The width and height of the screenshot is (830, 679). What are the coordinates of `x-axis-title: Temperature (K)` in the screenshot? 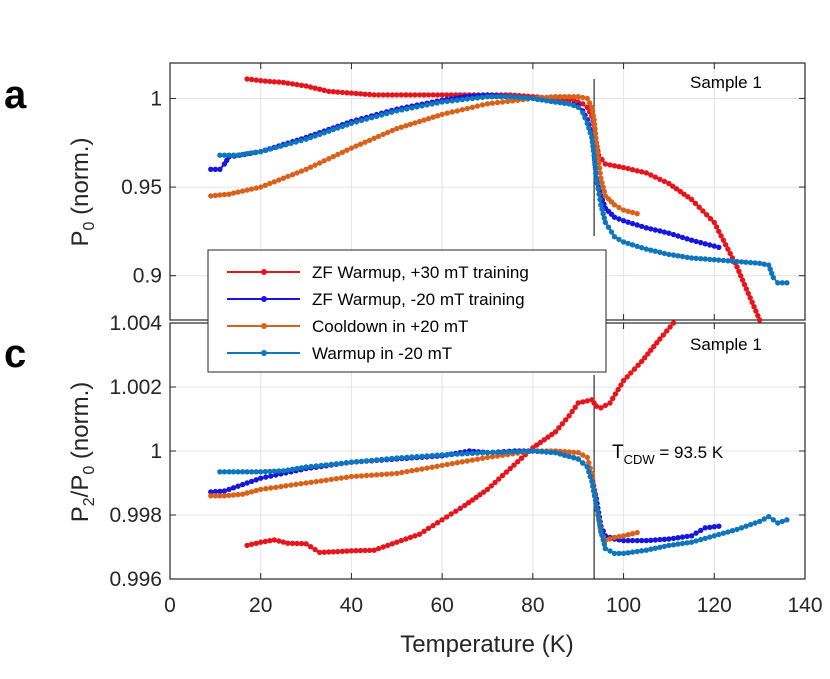 It's located at (486, 644).